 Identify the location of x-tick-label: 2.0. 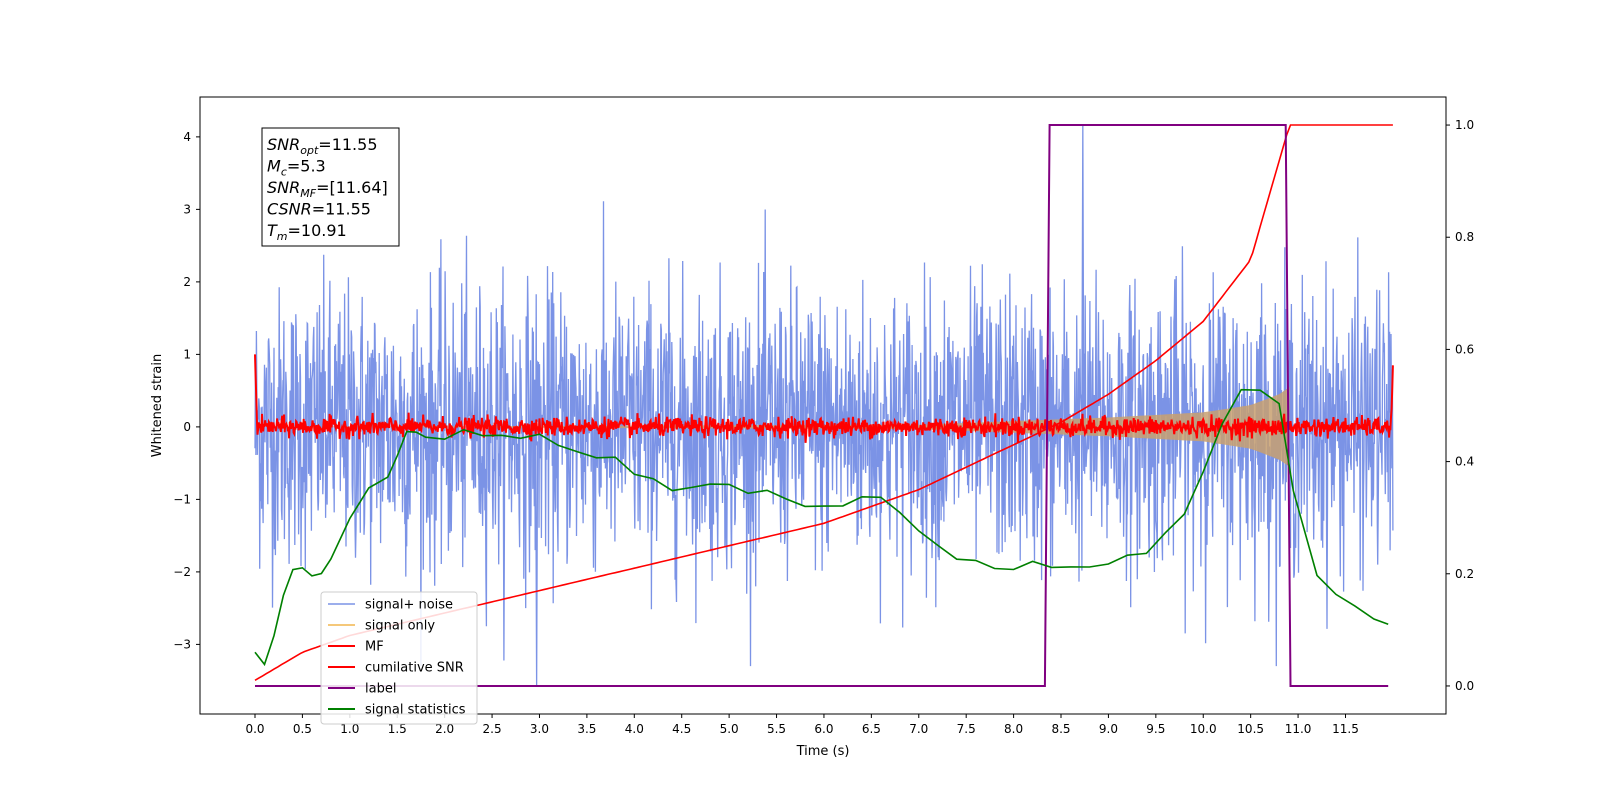
(444, 729).